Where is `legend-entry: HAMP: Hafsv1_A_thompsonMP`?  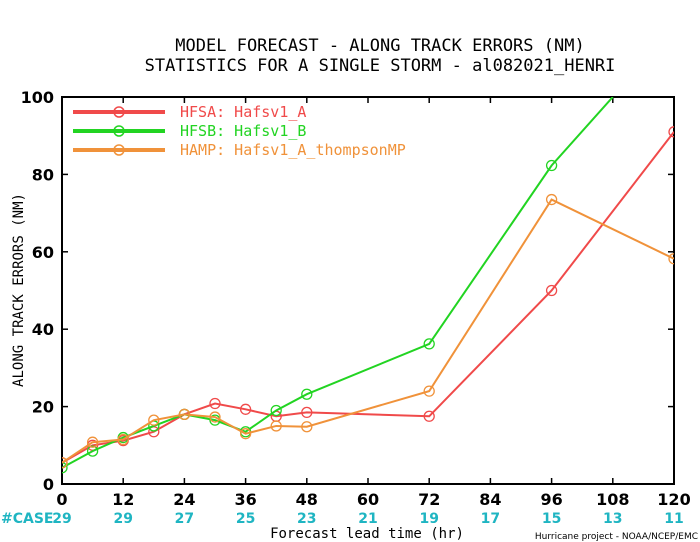
legend-entry: HAMP: Hafsv1_A_thompsonMP is located at coordinates (293, 150).